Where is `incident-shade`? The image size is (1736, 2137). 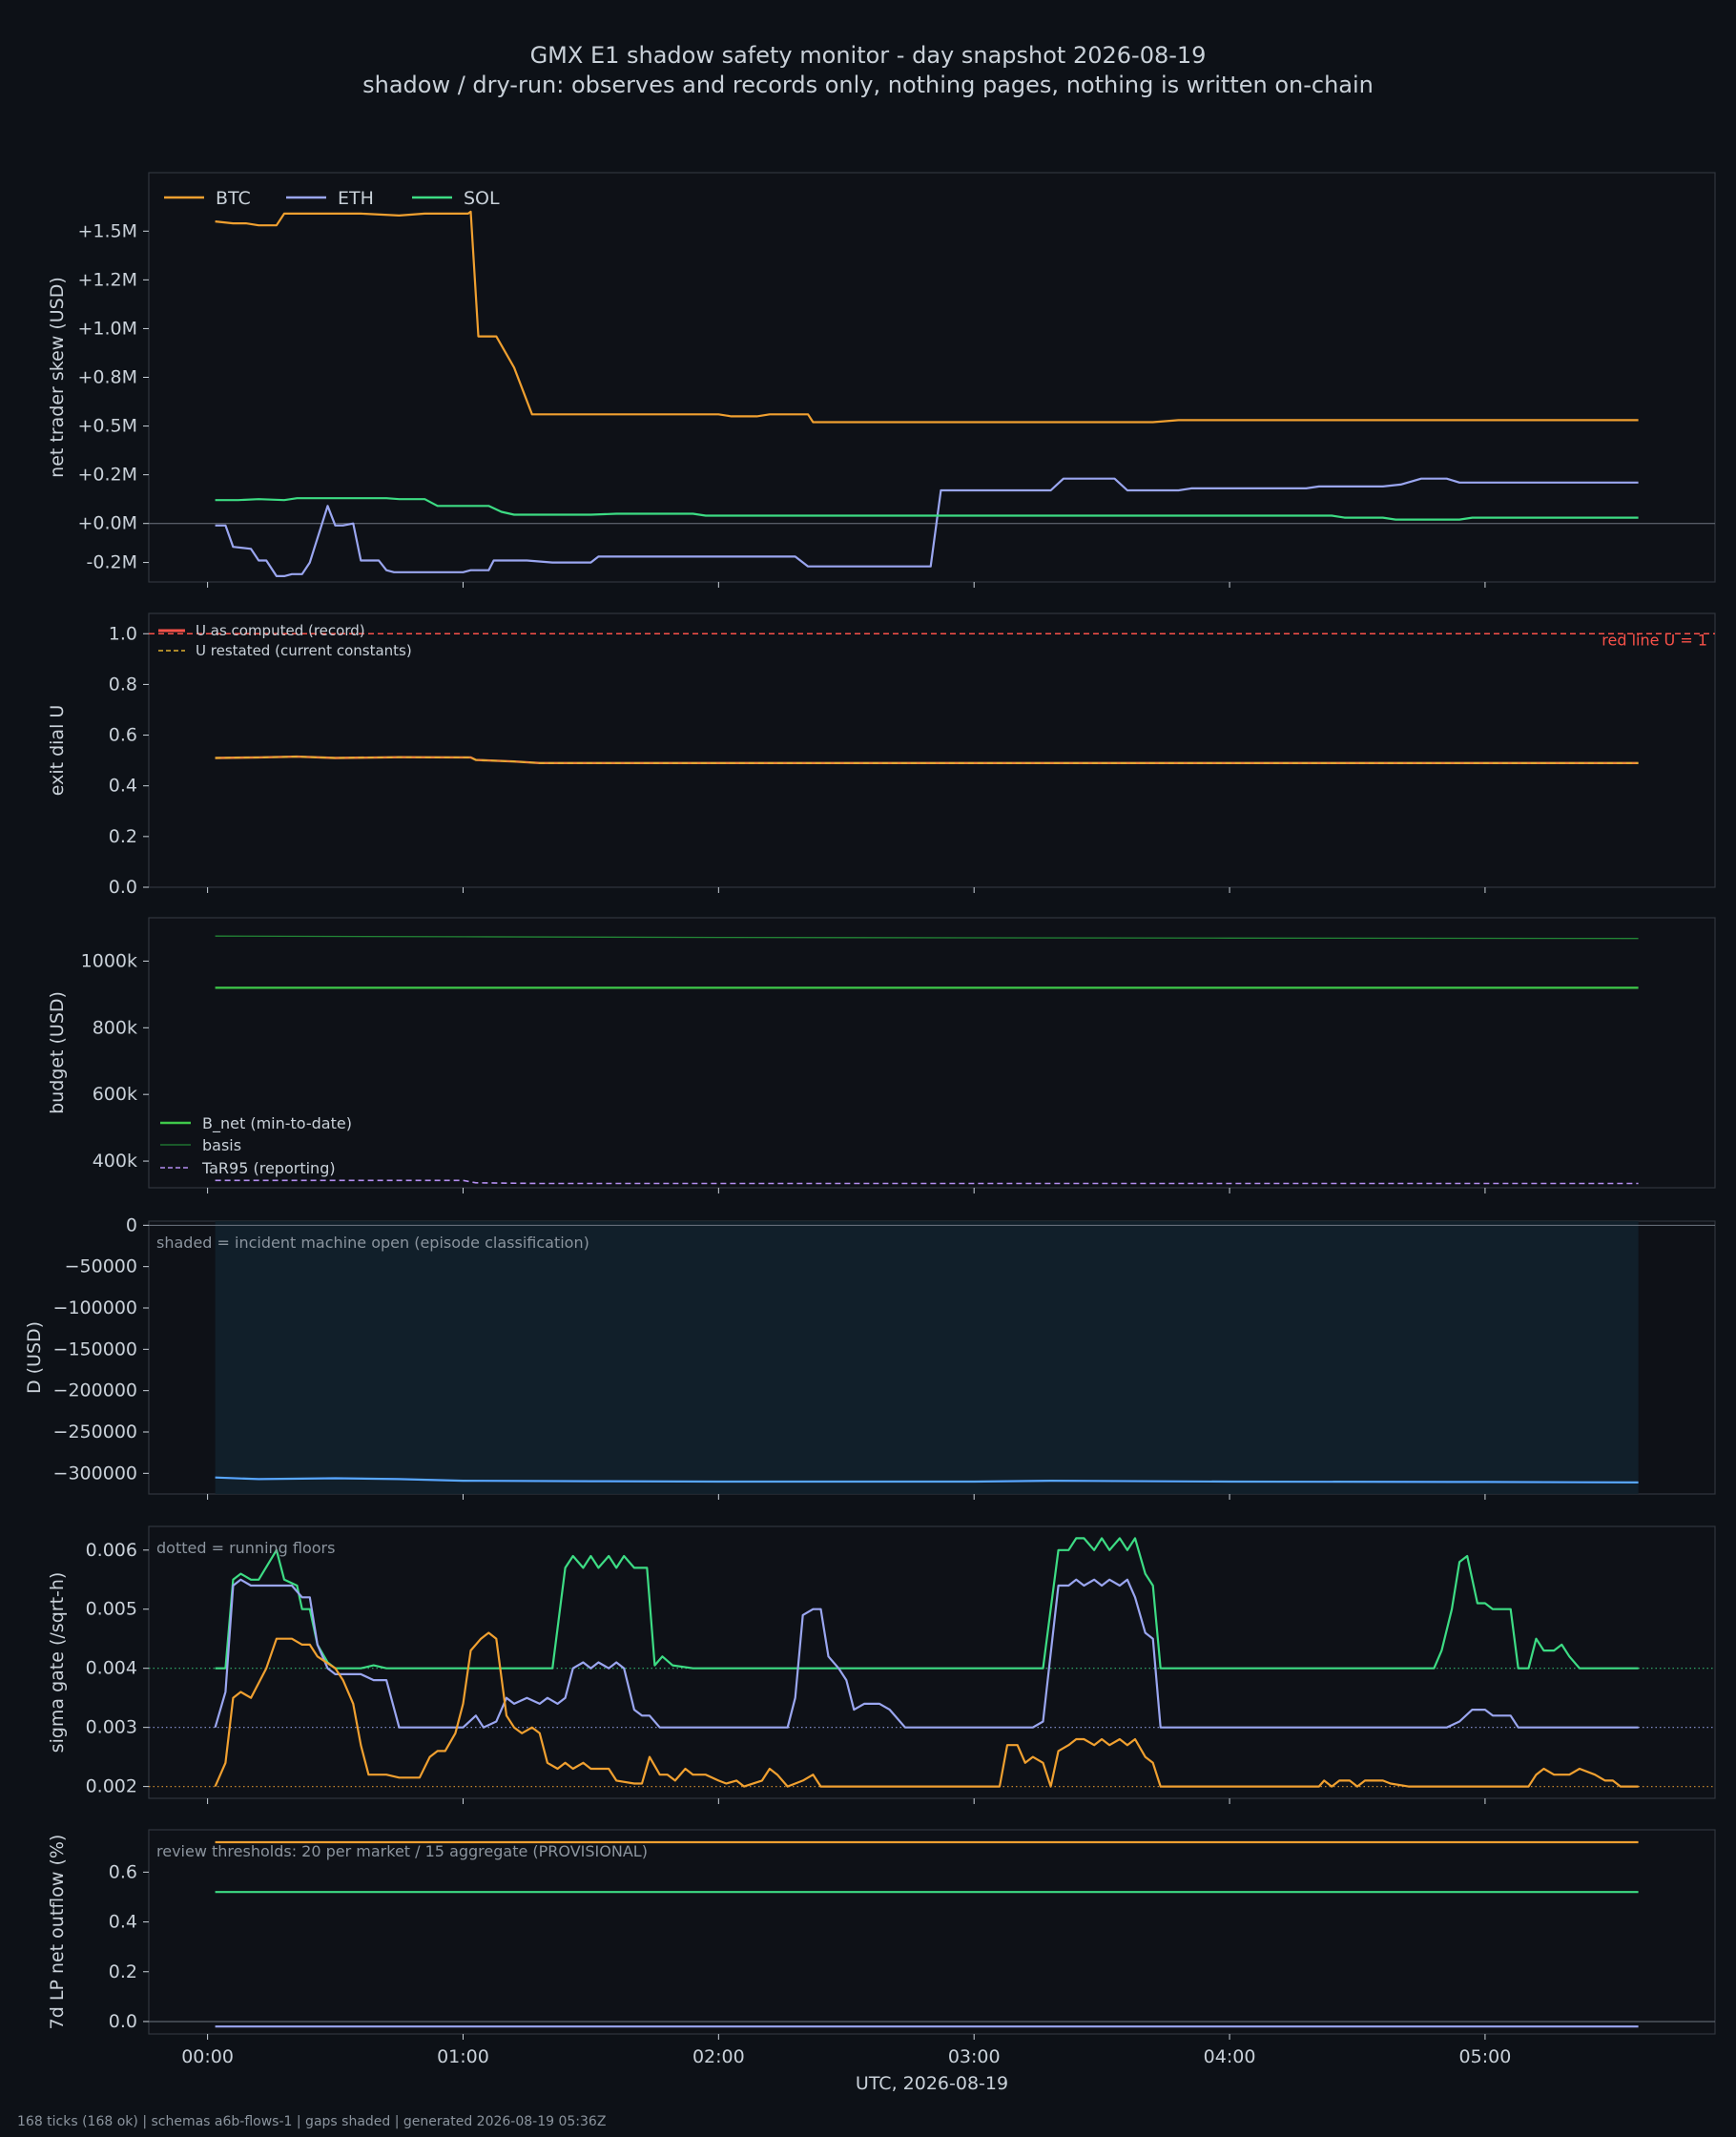
incident-shade is located at coordinates (927, 1357).